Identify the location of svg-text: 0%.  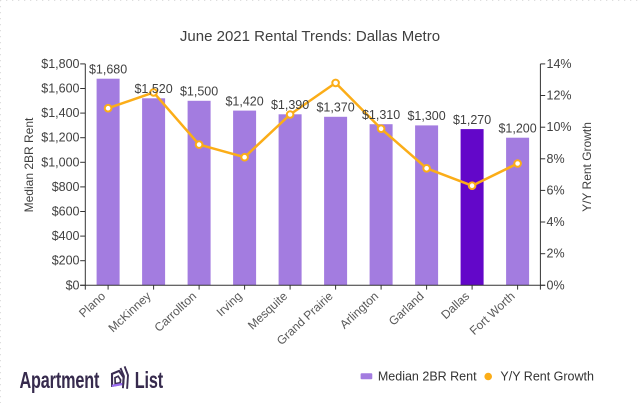
(556, 285).